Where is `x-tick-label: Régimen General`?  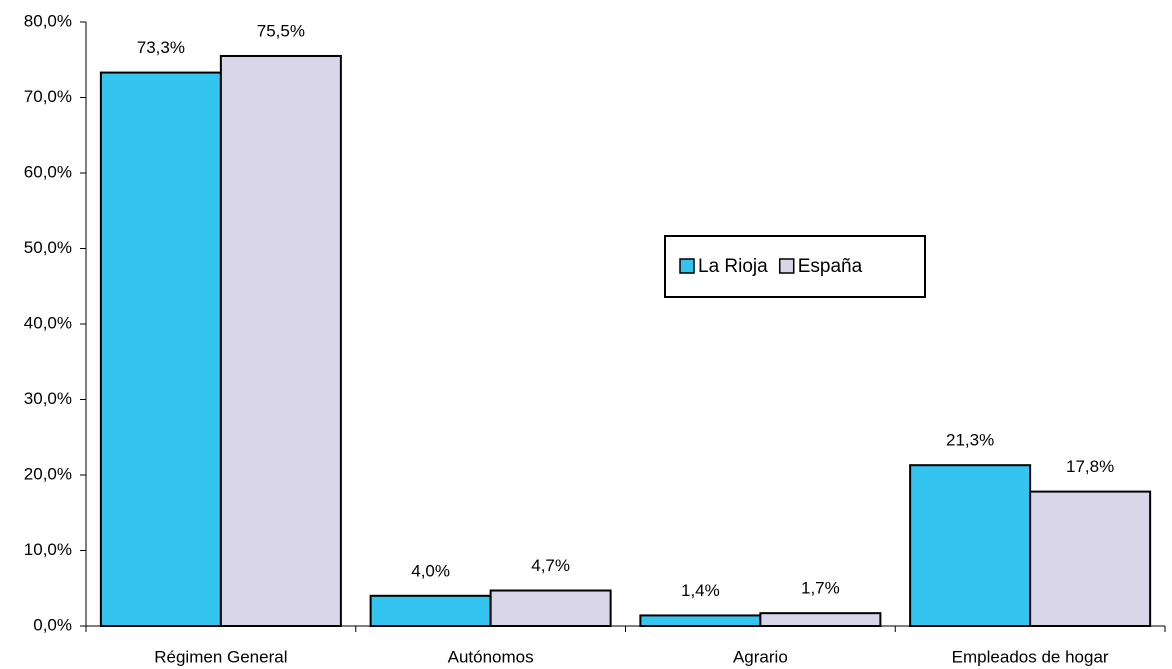 x-tick-label: Régimen General is located at coordinates (220, 656).